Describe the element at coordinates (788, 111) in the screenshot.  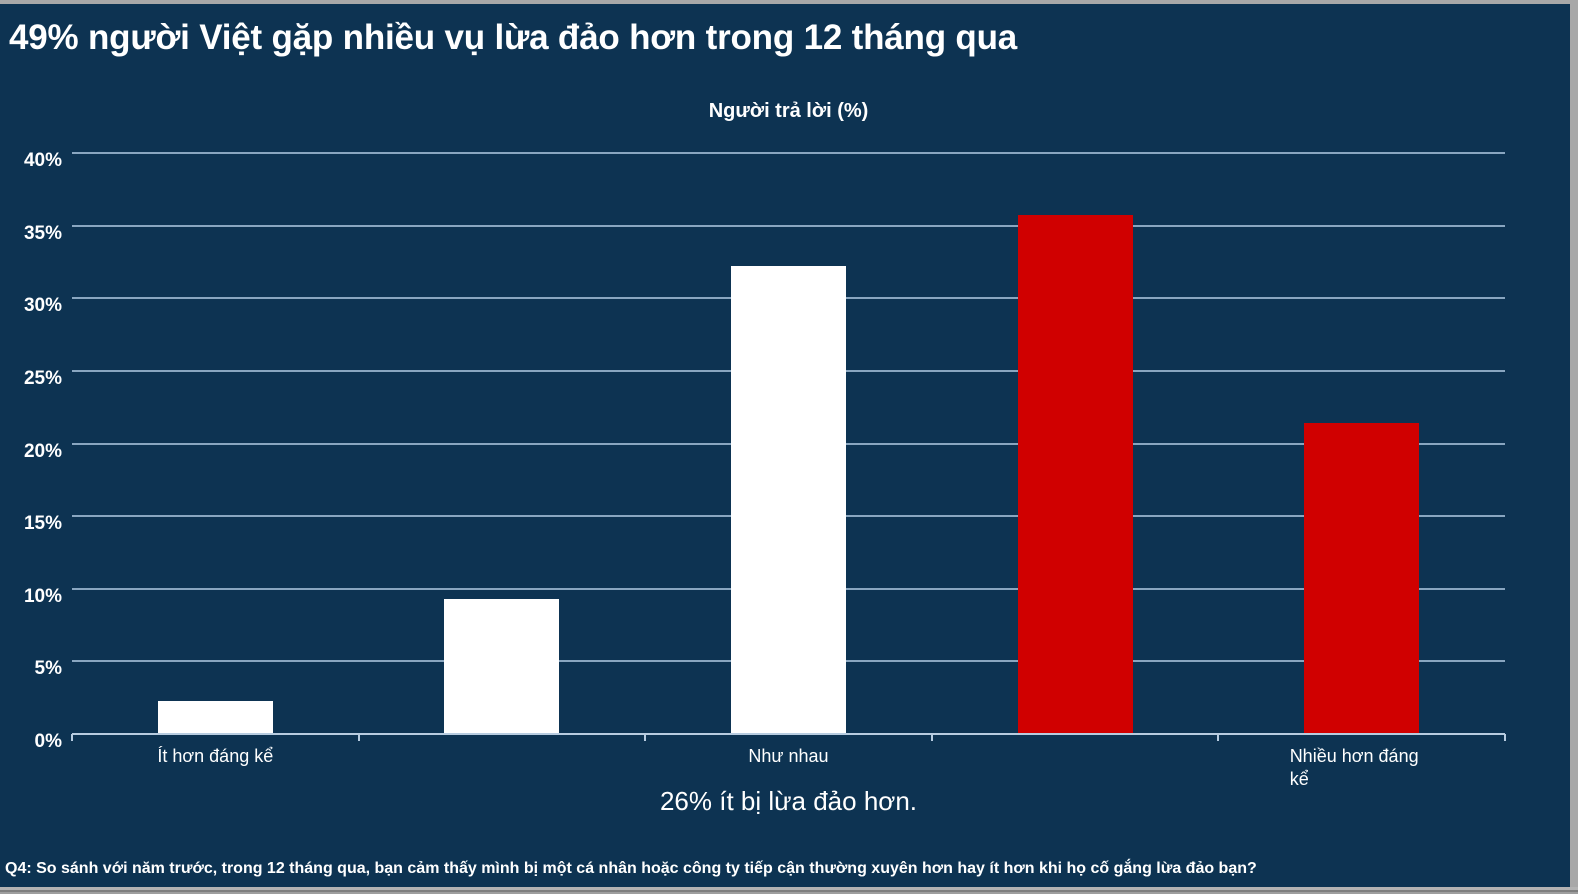
I see `y-axis-title: Người trả lời (%)` at that location.